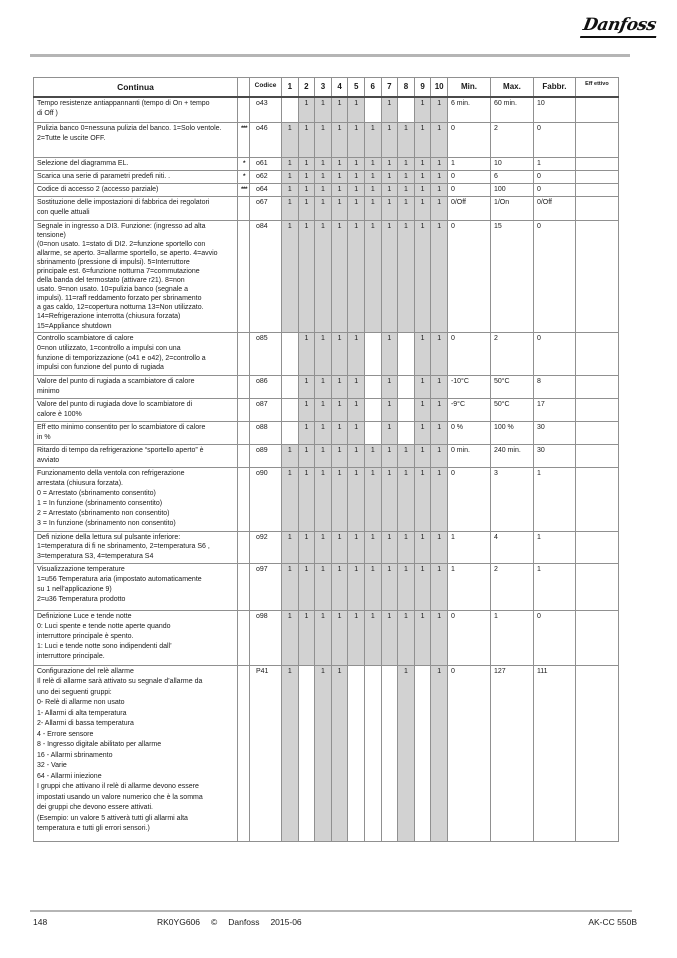 This screenshot has width=677, height=958. Describe the element at coordinates (265, 456) in the screenshot. I see `param-code: o89` at that location.